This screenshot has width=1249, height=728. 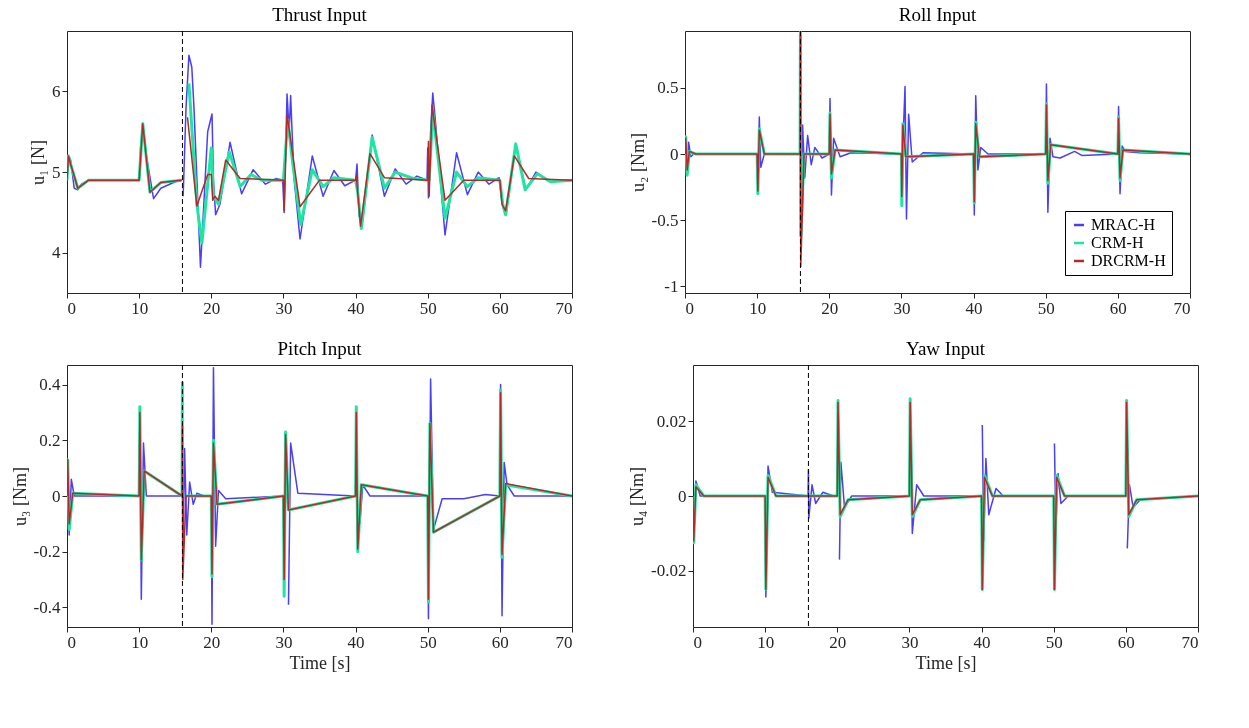 I want to click on y-tick-label: -0.4, so click(x=47, y=607).